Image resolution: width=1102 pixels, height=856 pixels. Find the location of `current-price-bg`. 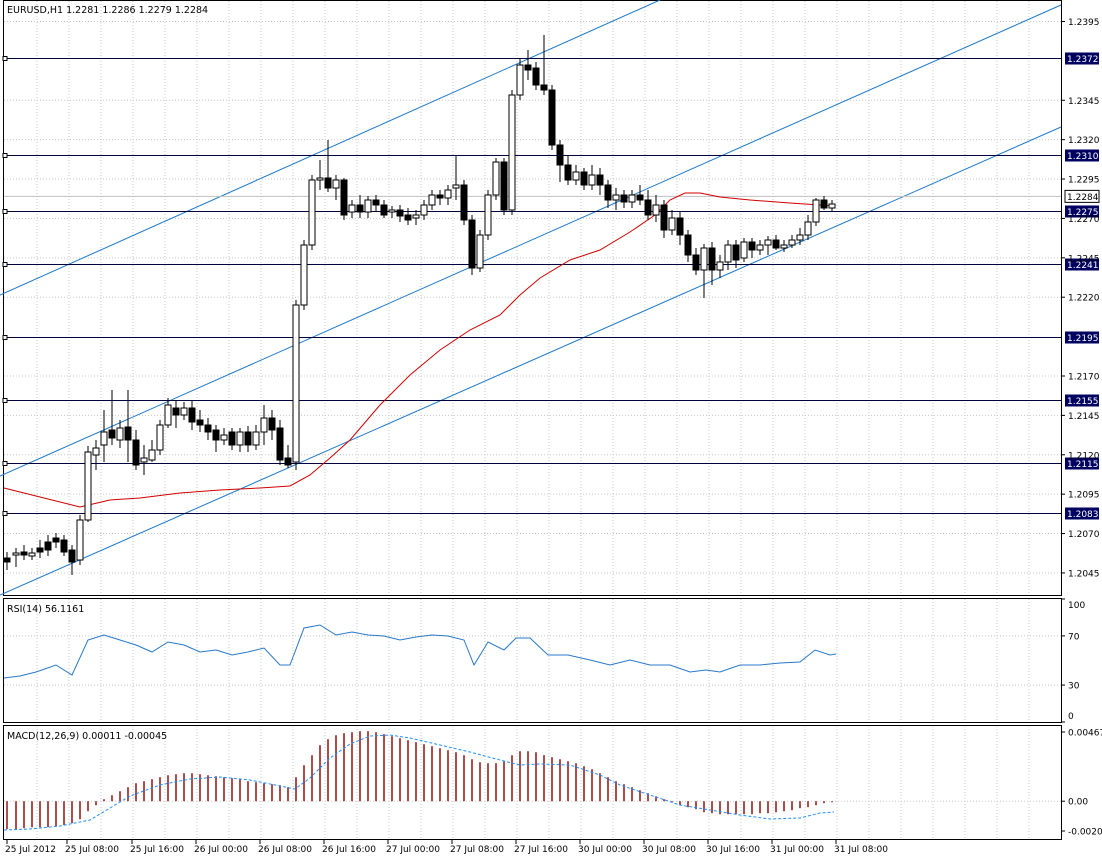

current-price-bg is located at coordinates (1082, 196).